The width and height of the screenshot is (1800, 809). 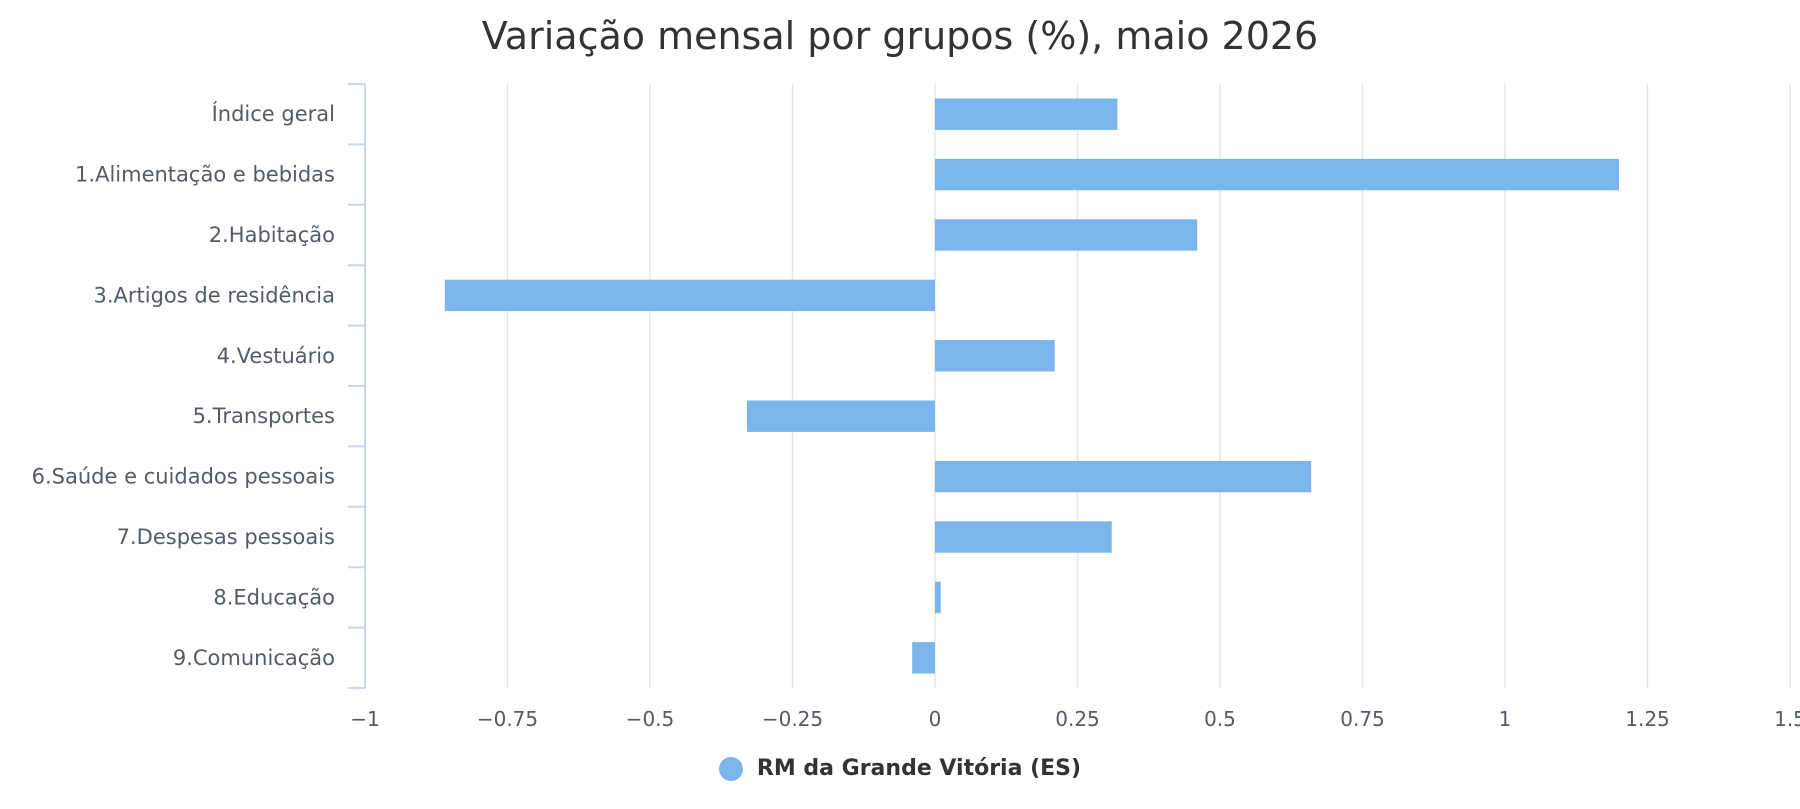 What do you see at coordinates (254, 658) in the screenshot?
I see `category-label: 9.Comunicação` at bounding box center [254, 658].